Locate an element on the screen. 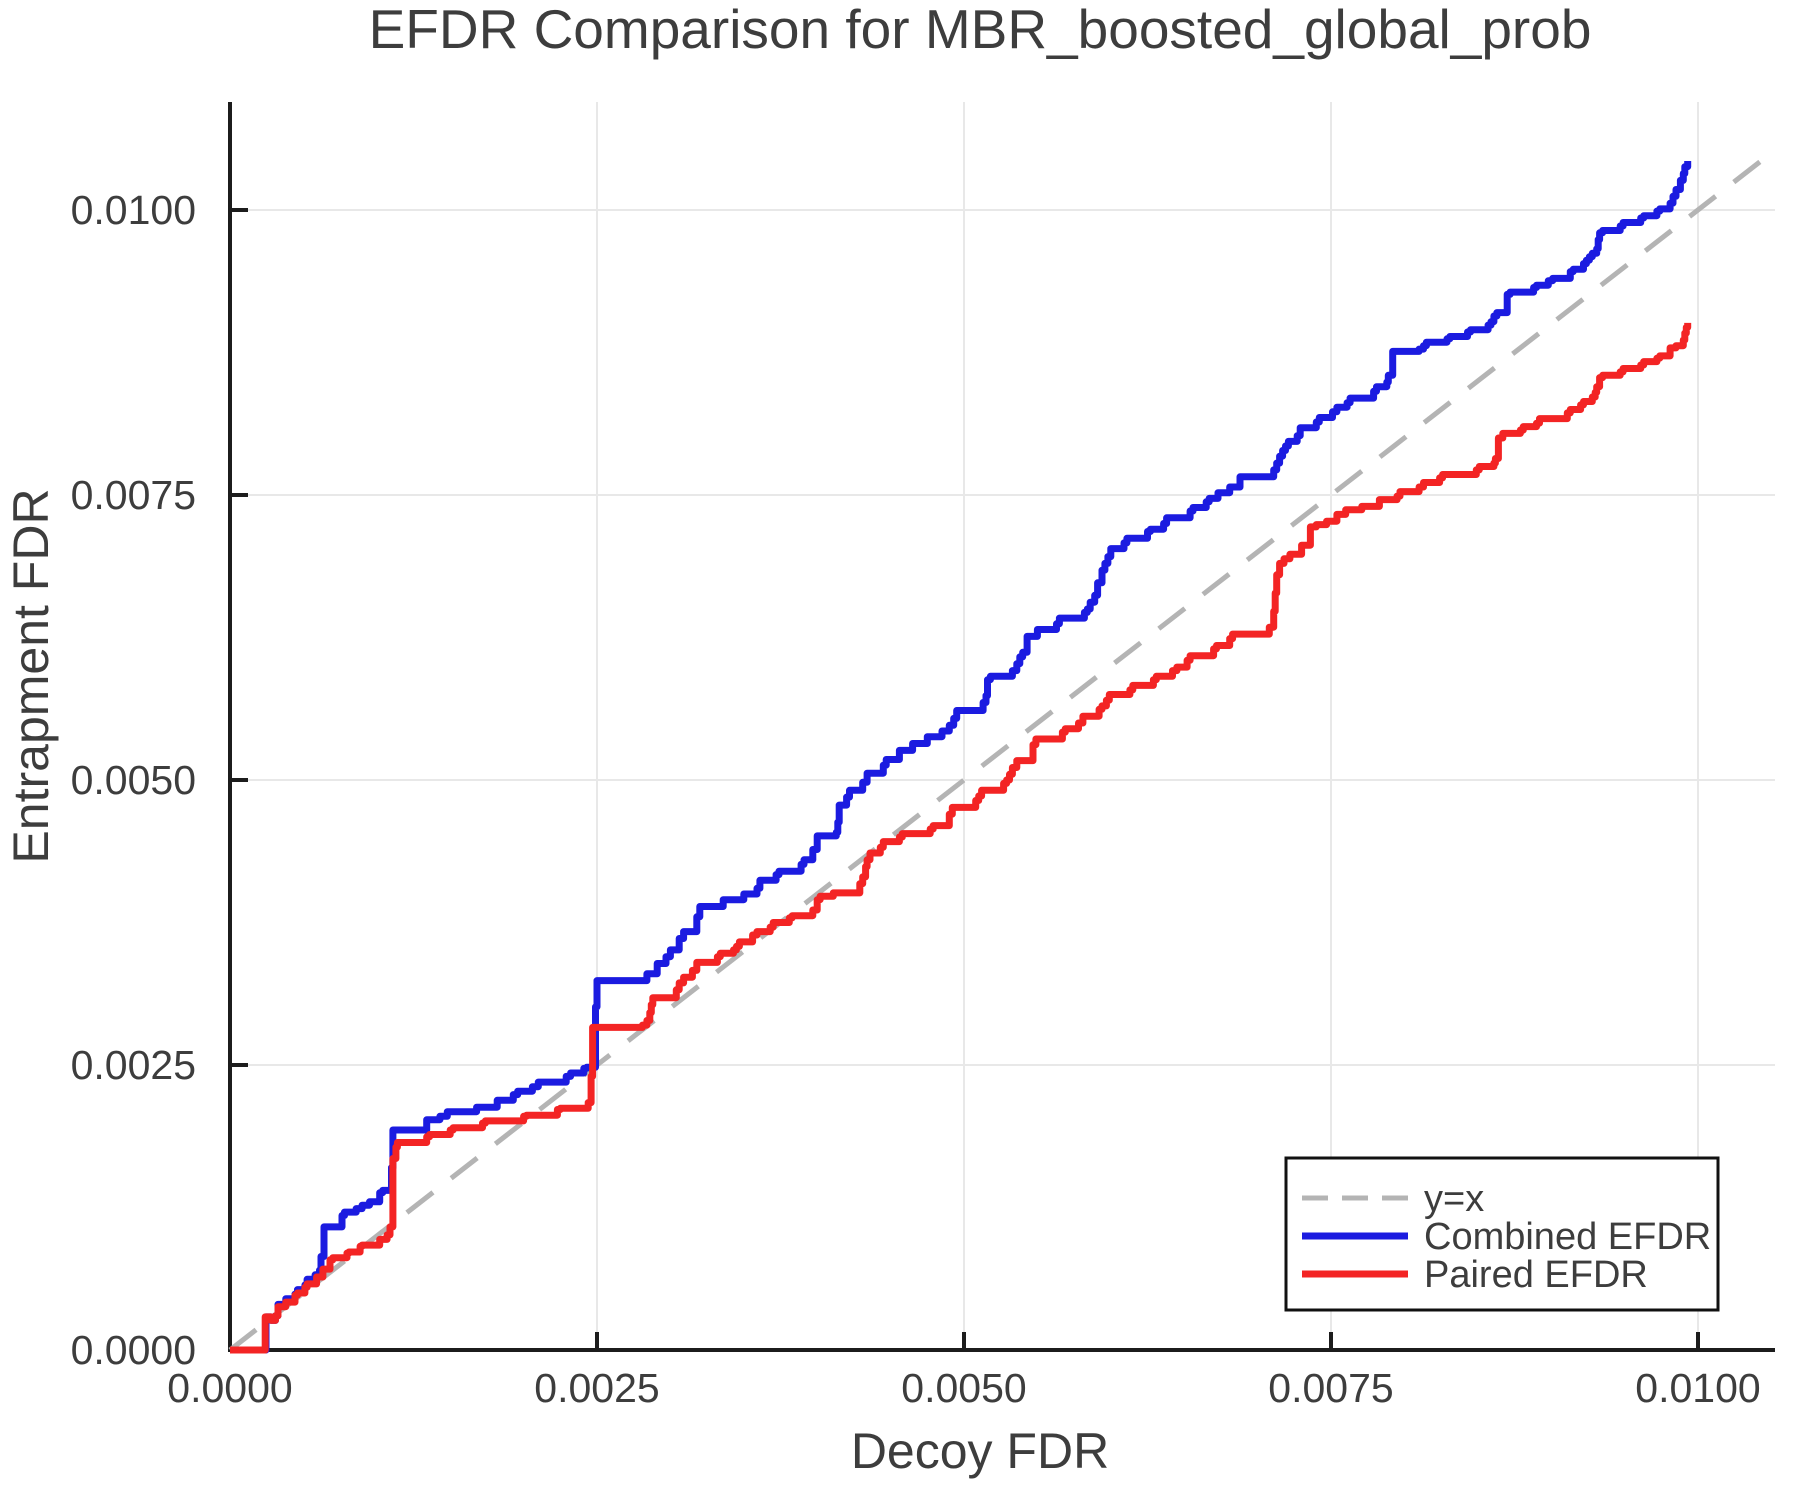 The width and height of the screenshot is (1800, 1500). x-tick-label: 0.0050 is located at coordinates (963, 1388).